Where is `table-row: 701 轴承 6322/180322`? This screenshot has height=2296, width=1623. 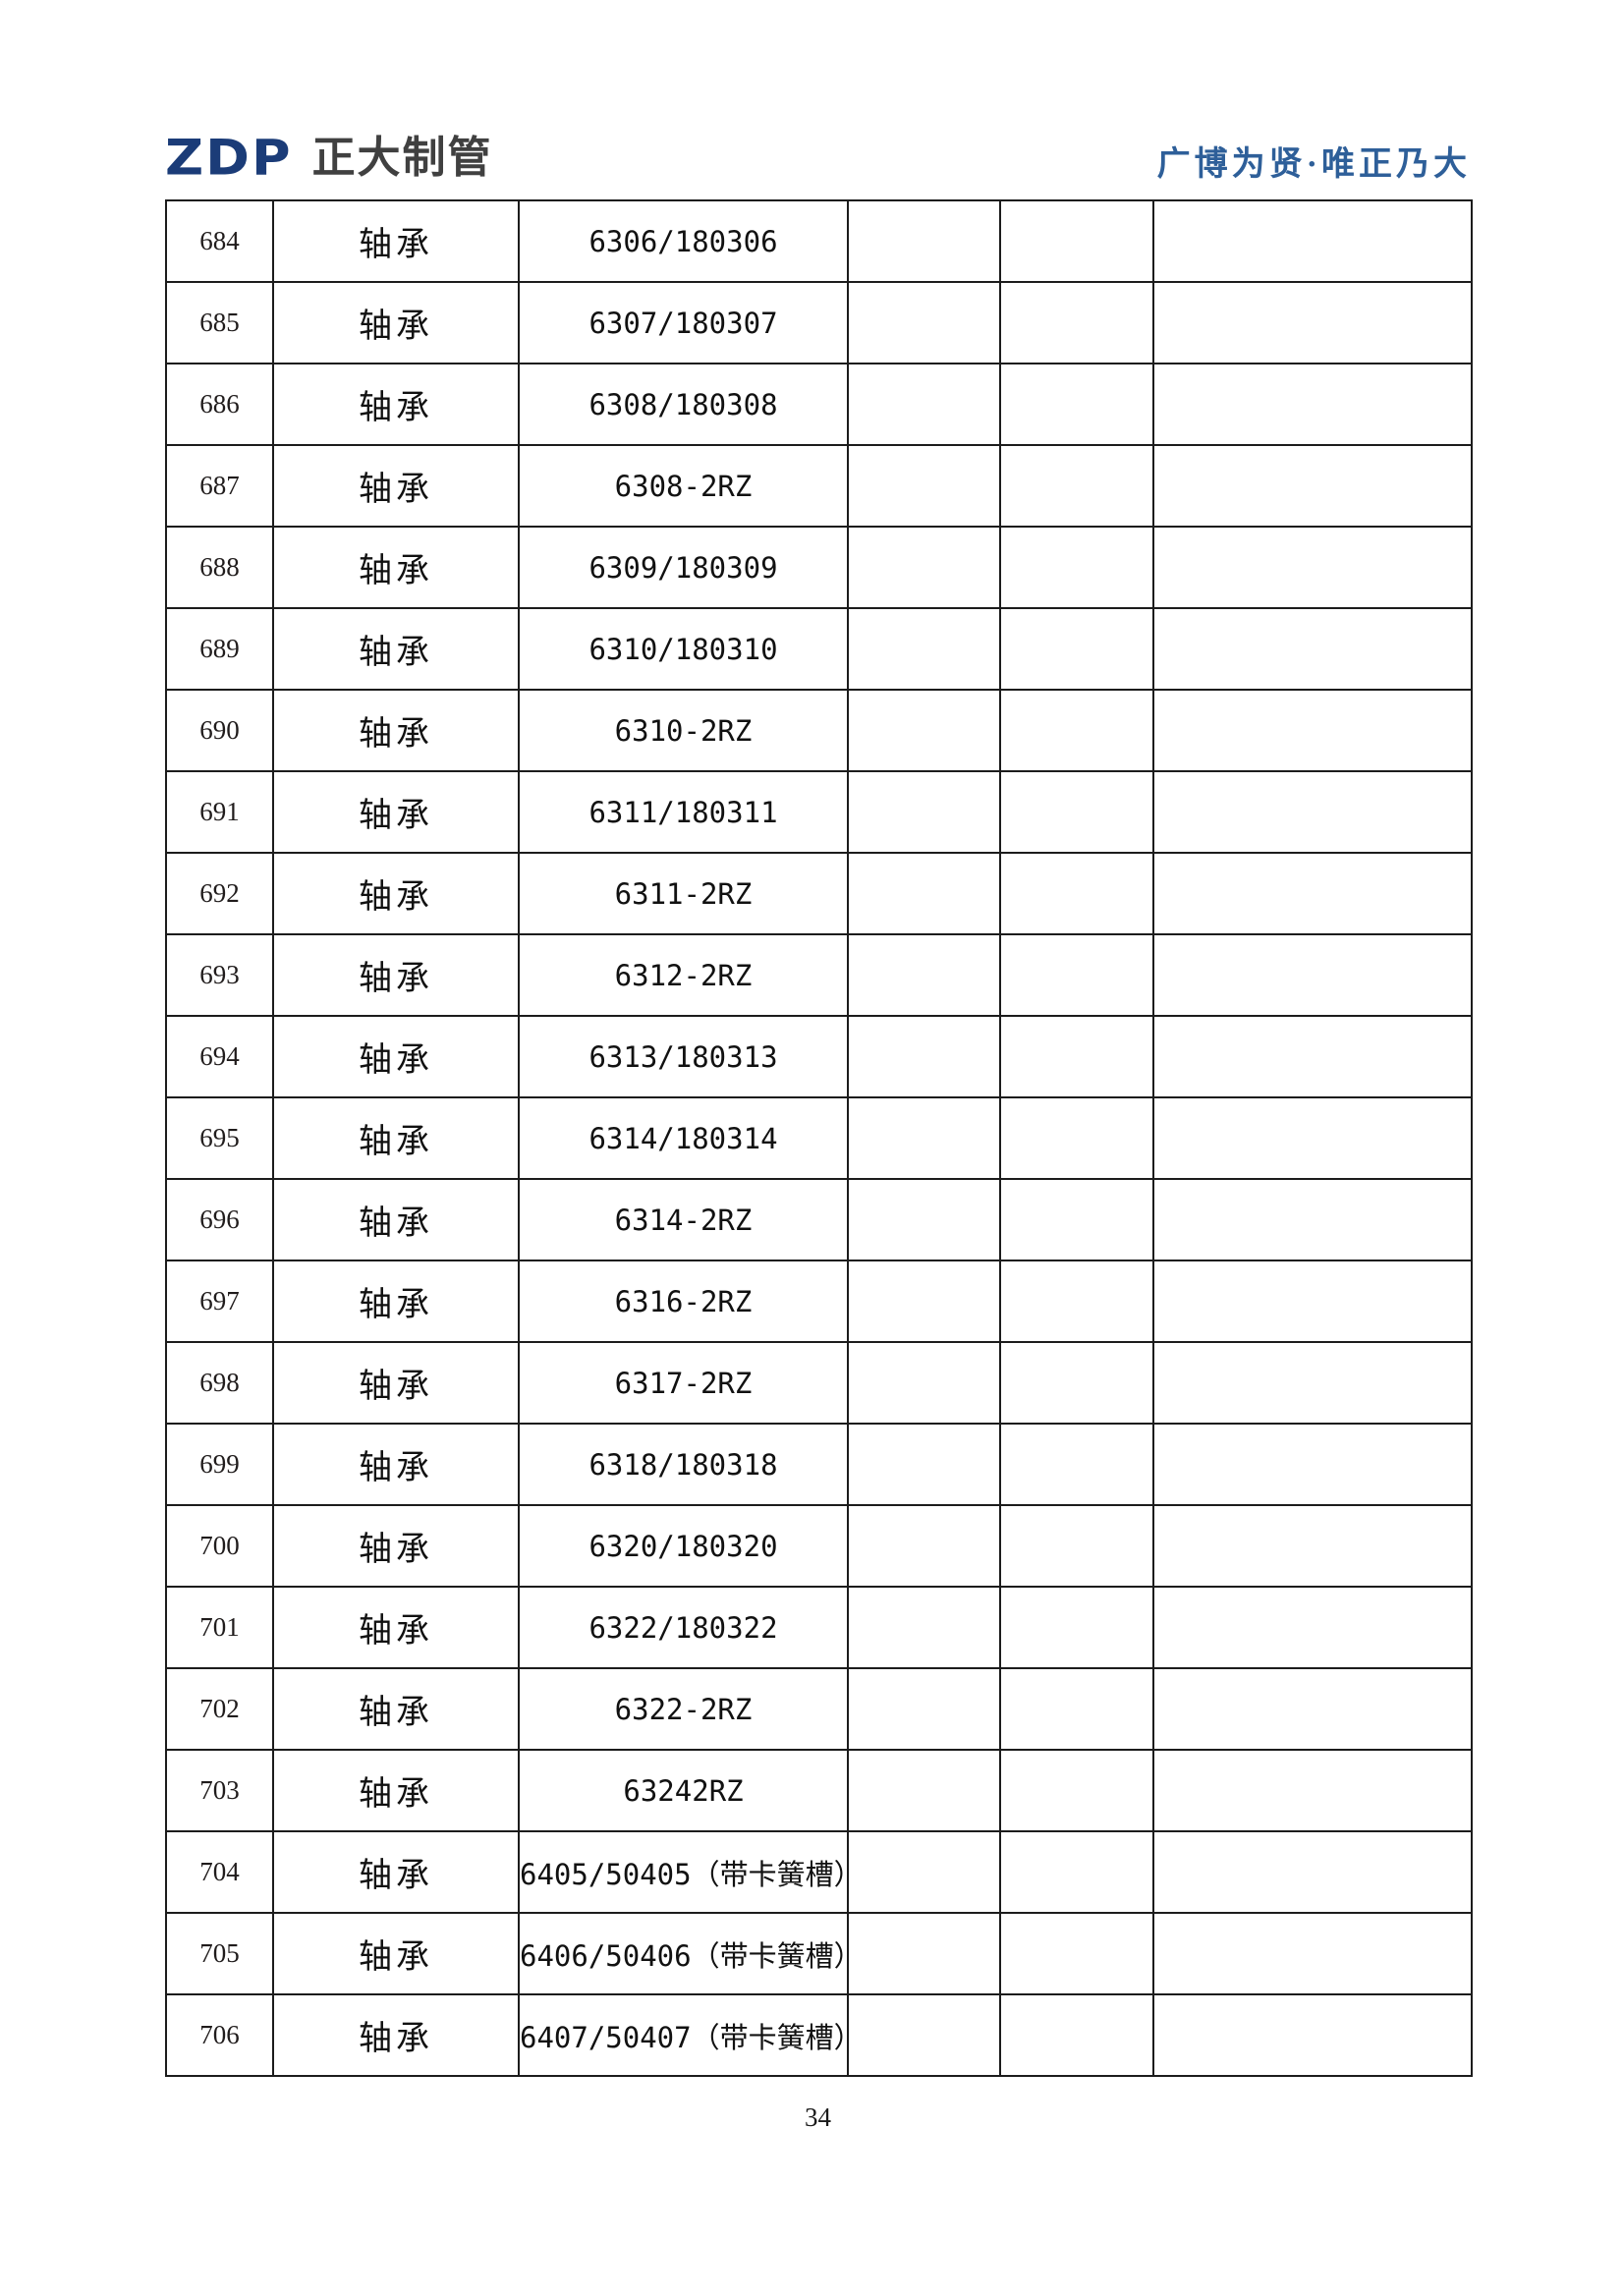
table-row: 701 轴承 6322/180322 is located at coordinates (819, 1627).